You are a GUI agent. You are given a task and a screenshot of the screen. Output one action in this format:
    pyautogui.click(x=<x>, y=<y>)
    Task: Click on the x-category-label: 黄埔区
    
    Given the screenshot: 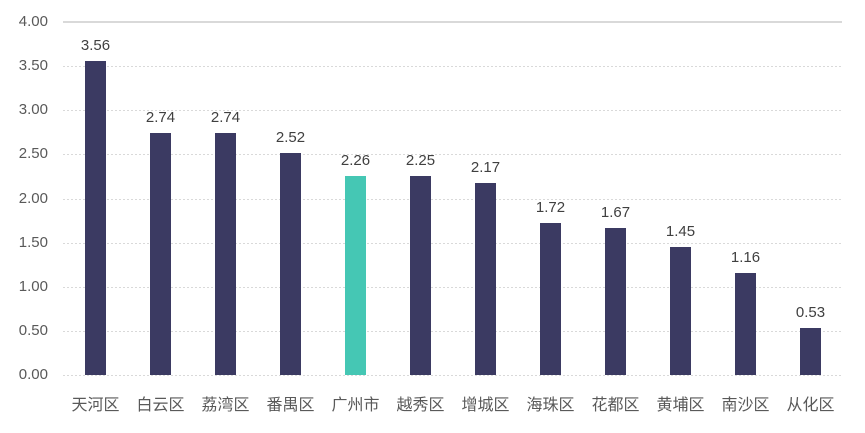 What is the action you would take?
    pyautogui.click(x=680, y=405)
    